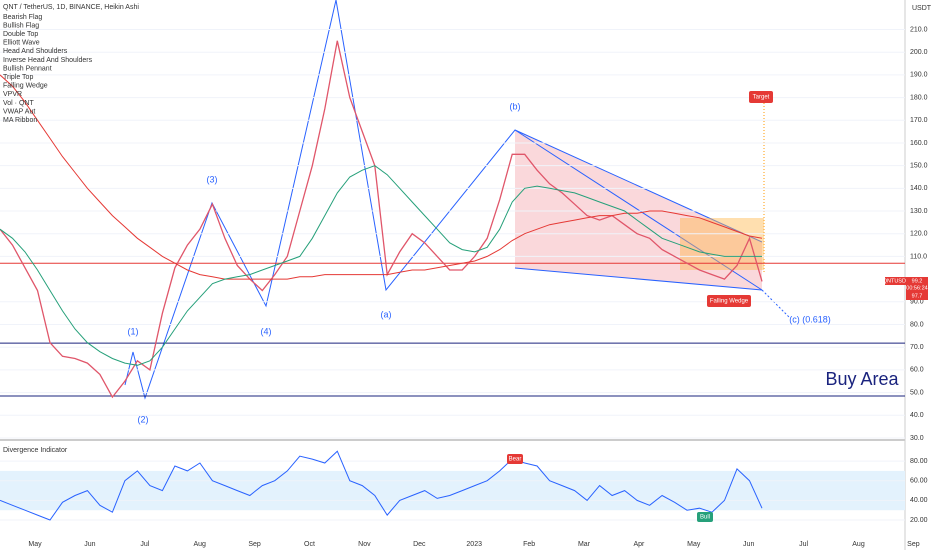 This screenshot has width=932, height=550. I want to click on y-tick-label: 160.0, so click(919, 143).